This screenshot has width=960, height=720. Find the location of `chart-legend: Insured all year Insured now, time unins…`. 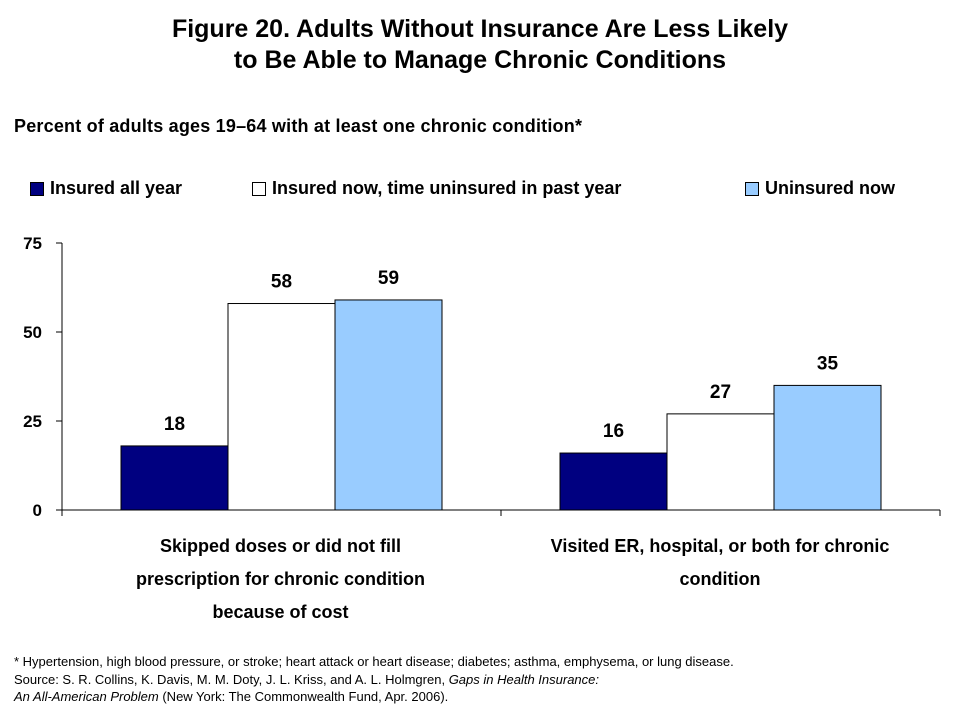

chart-legend: Insured all year Insured now, time unins… is located at coordinates (485, 191).